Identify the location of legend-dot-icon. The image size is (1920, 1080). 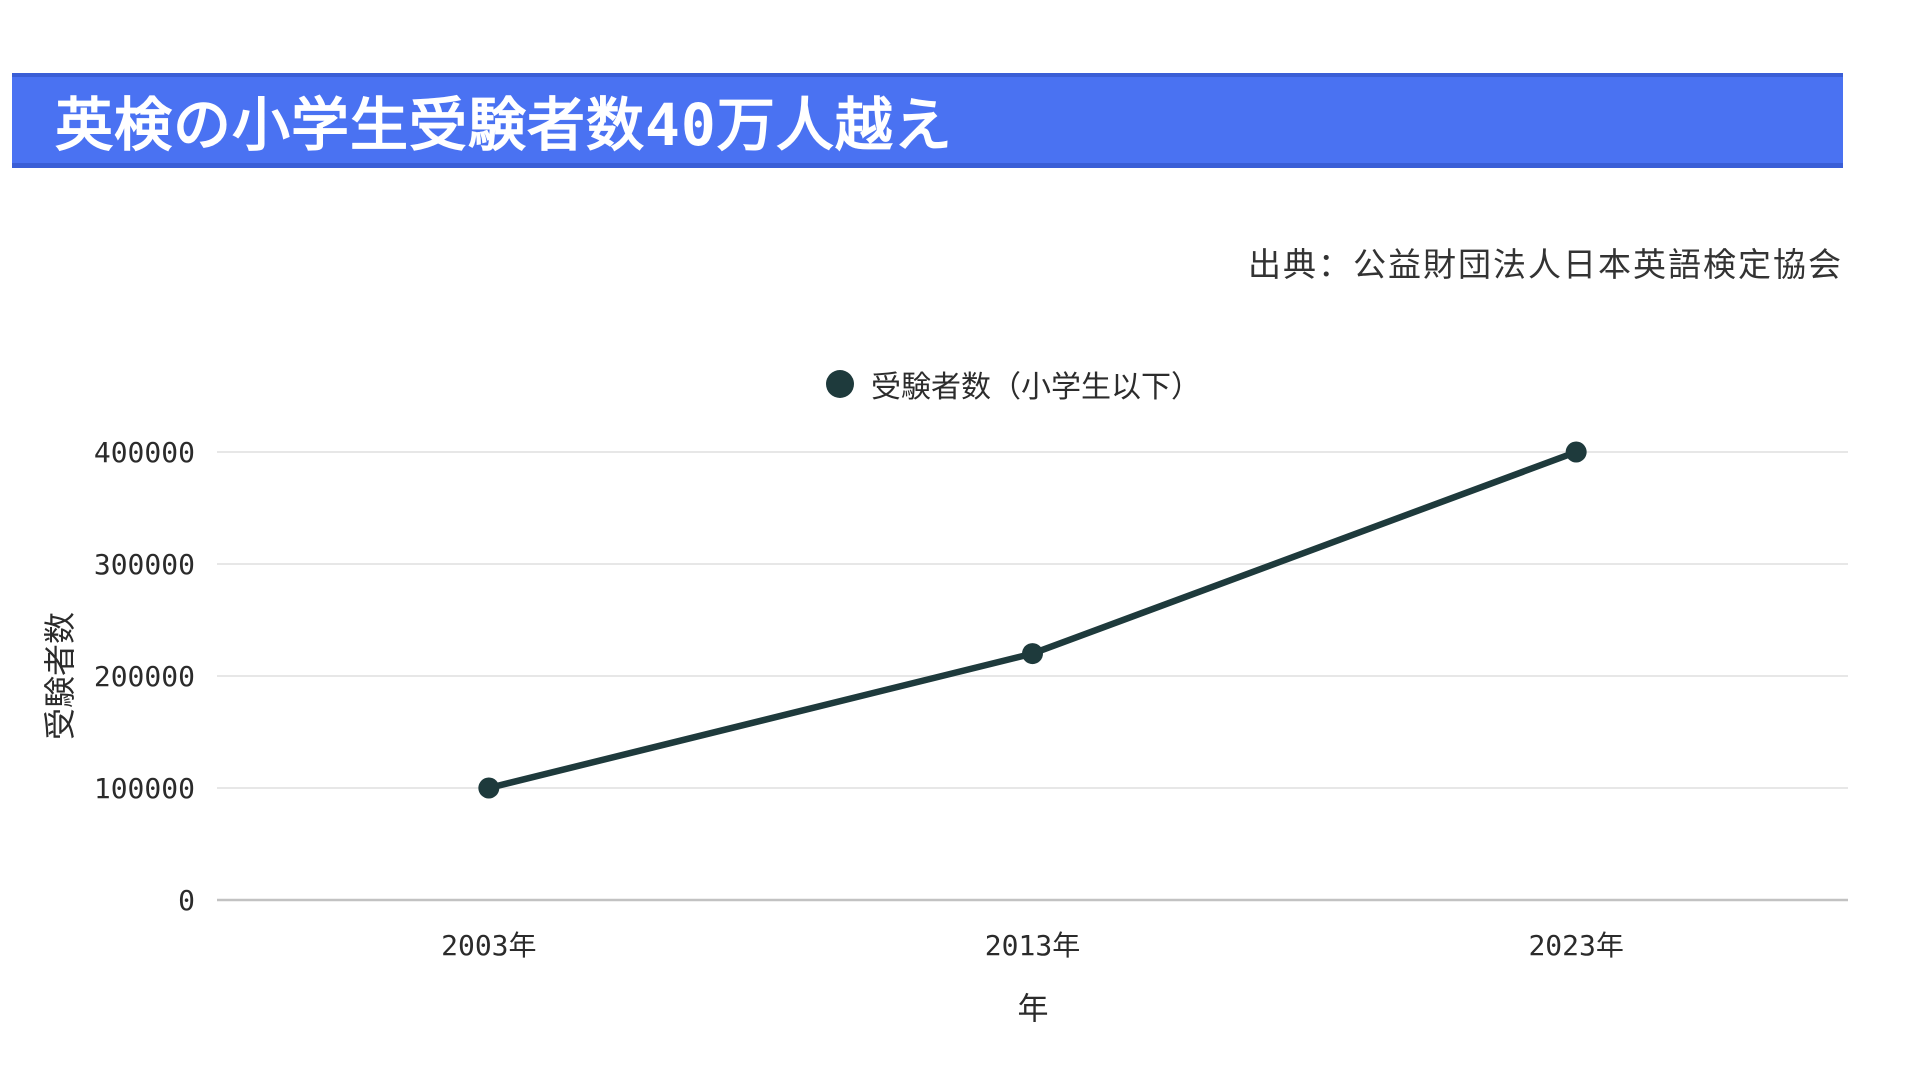
(840, 384).